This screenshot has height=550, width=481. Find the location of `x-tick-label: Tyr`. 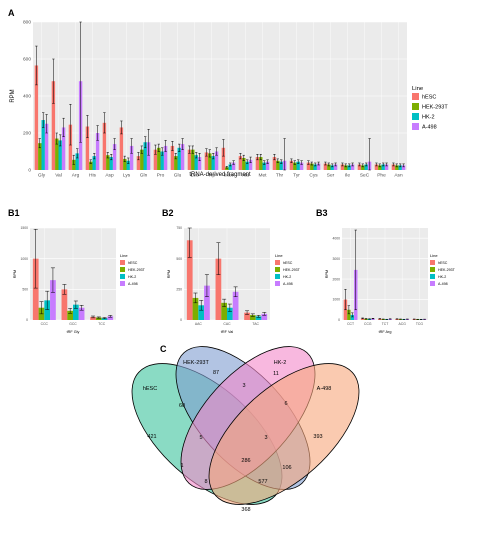

x-tick-label: Tyr is located at coordinates (296, 175).